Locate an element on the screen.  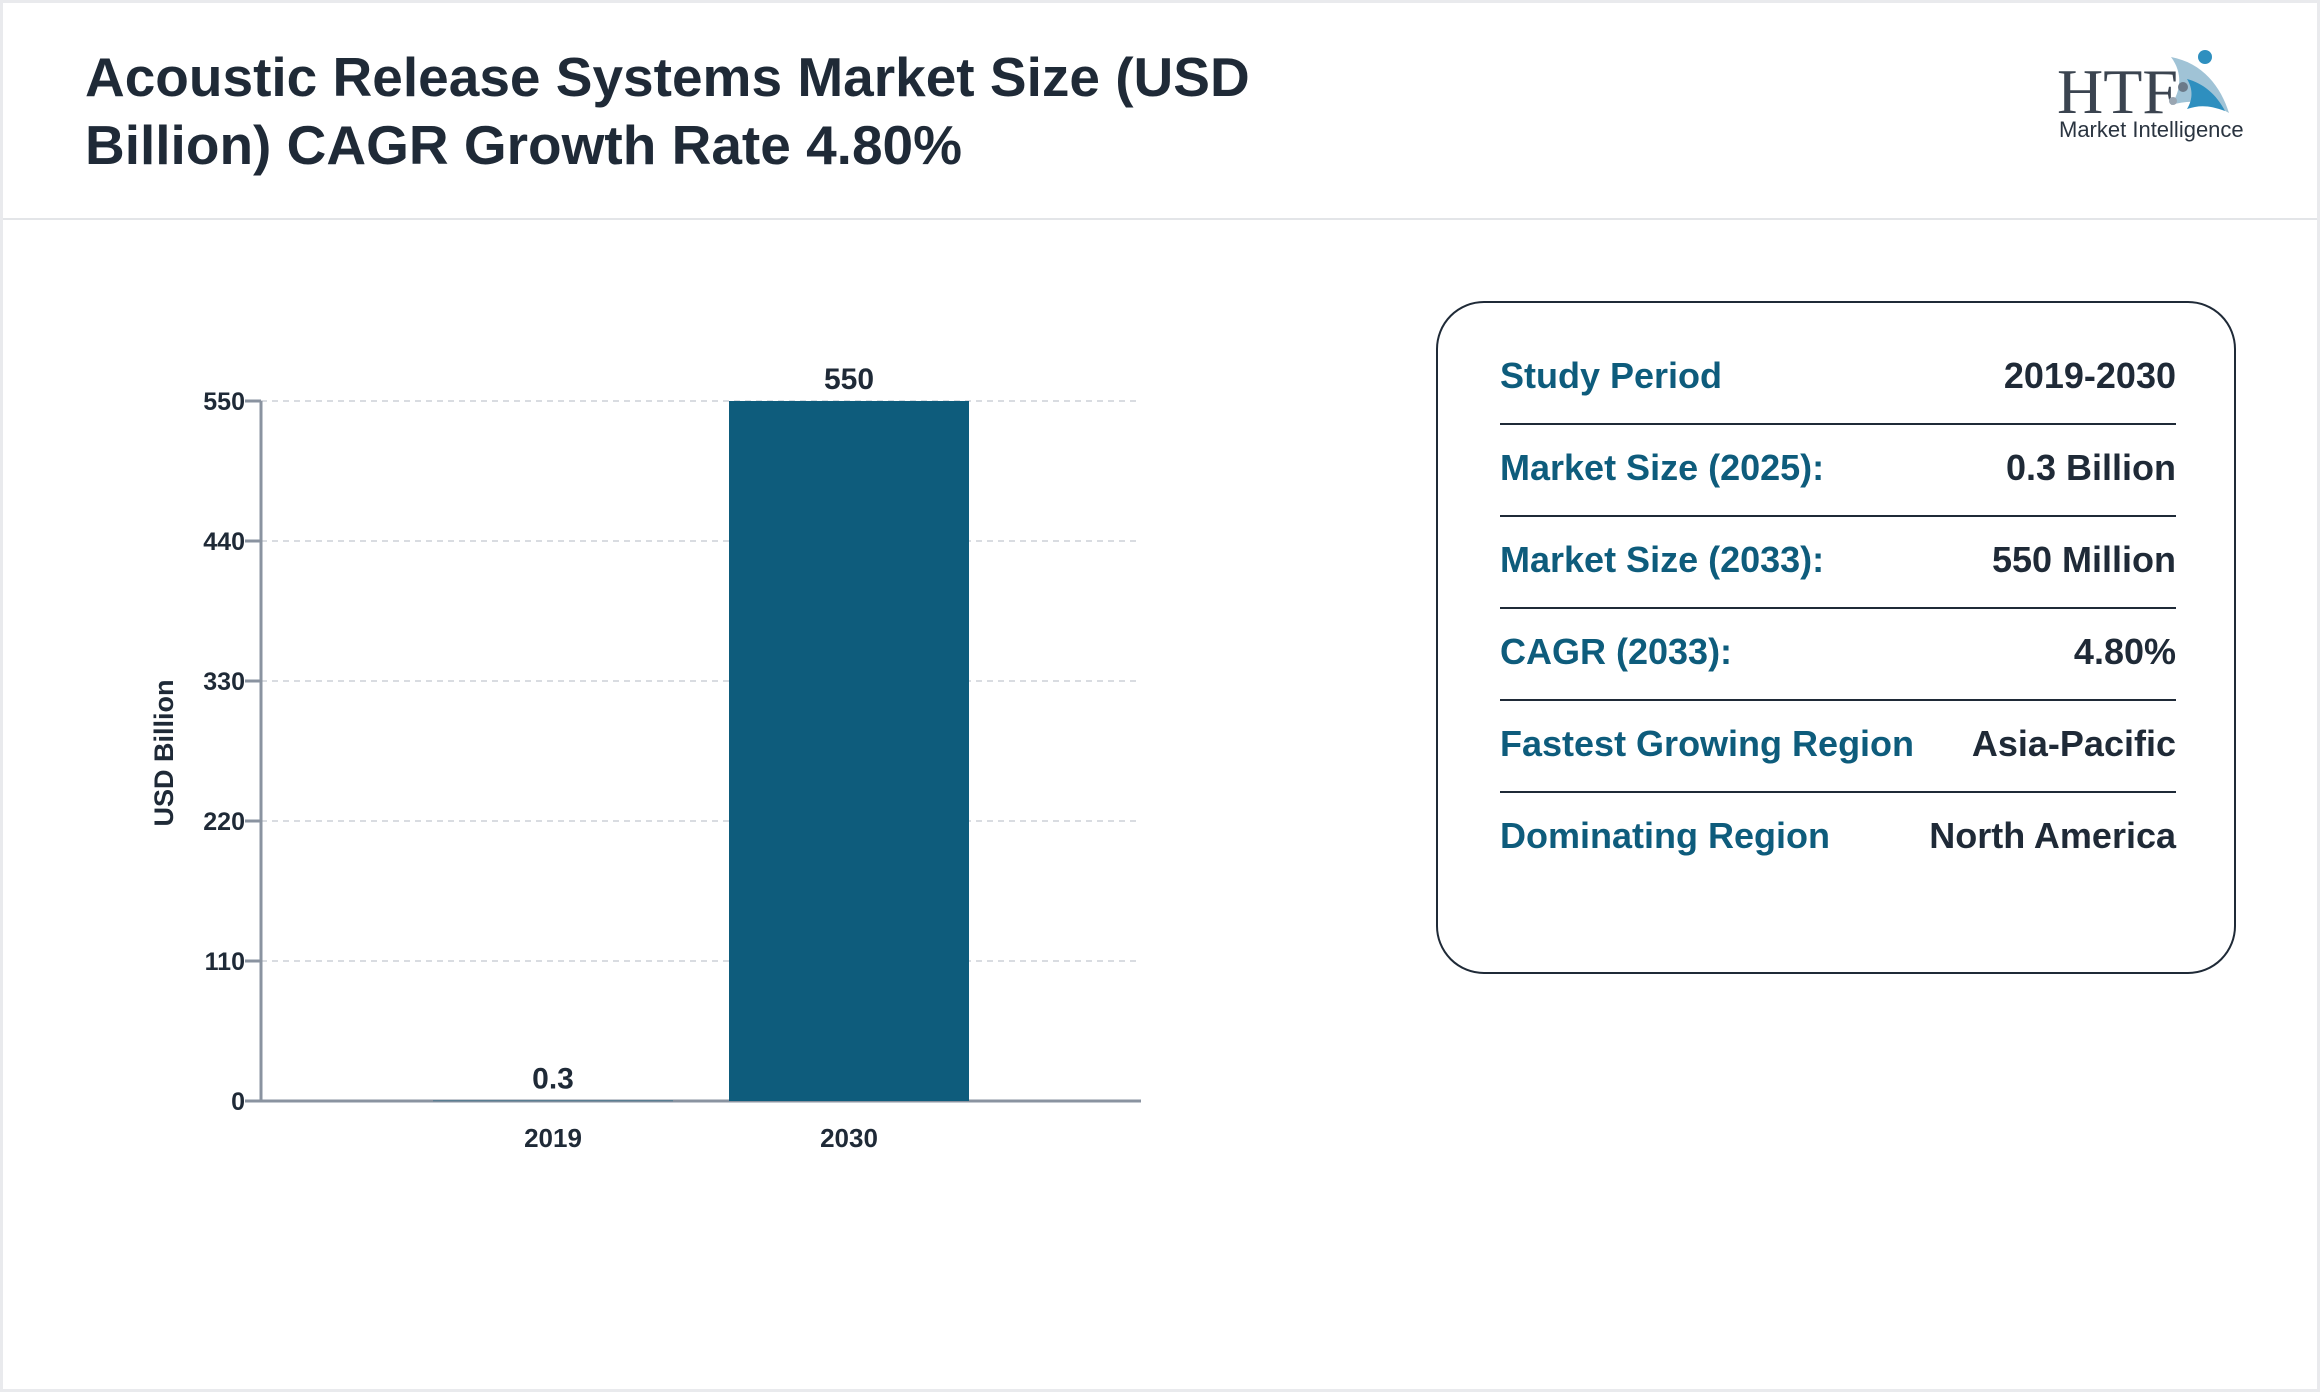
htf-logo-icon: HTF is located at coordinates (2143, 86).